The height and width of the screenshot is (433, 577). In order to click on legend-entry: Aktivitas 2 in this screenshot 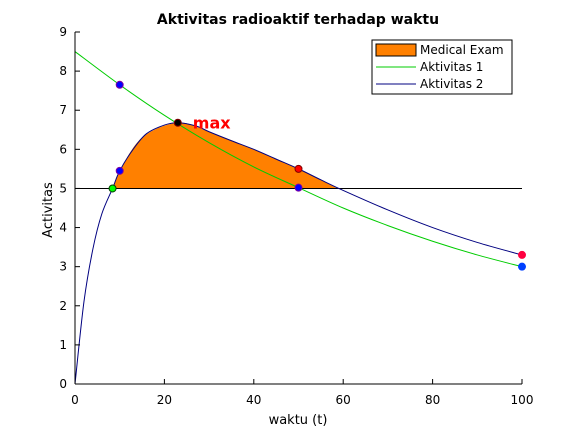, I will do `click(451, 84)`.